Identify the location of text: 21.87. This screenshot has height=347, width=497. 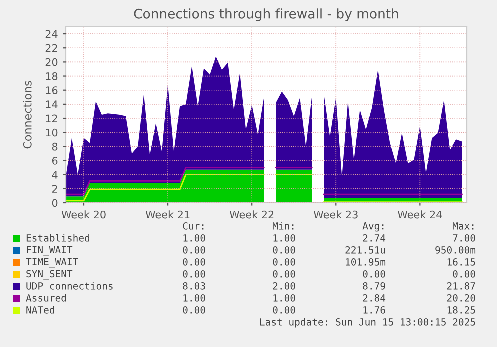
(461, 286).